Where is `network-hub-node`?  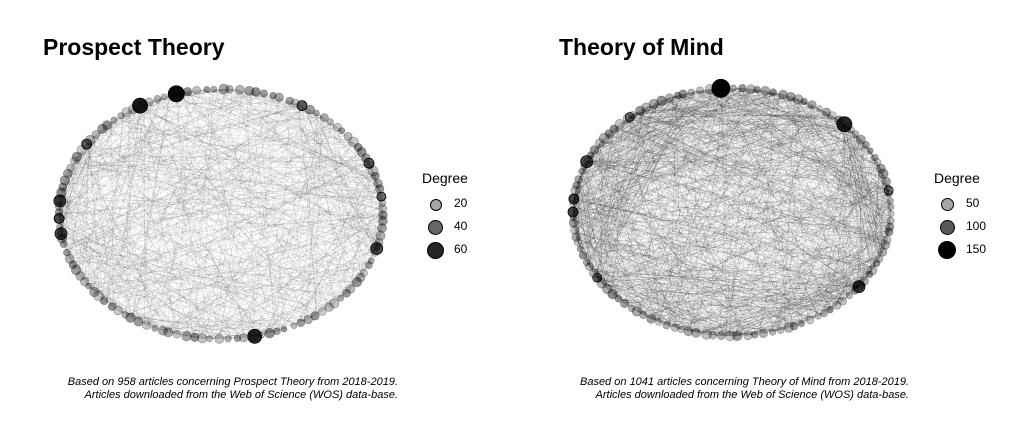
network-hub-node is located at coordinates (377, 248).